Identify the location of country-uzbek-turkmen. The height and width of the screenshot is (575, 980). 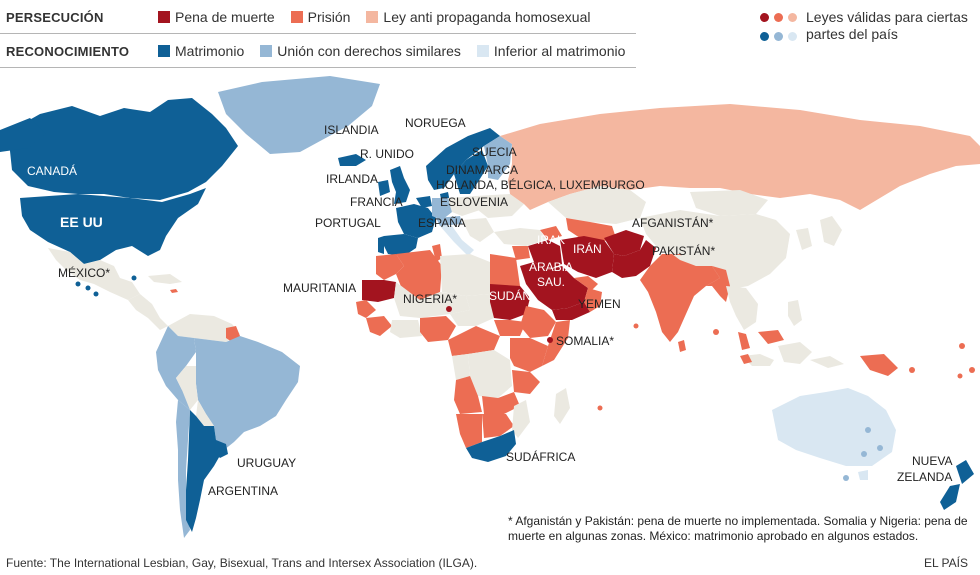
(591, 230).